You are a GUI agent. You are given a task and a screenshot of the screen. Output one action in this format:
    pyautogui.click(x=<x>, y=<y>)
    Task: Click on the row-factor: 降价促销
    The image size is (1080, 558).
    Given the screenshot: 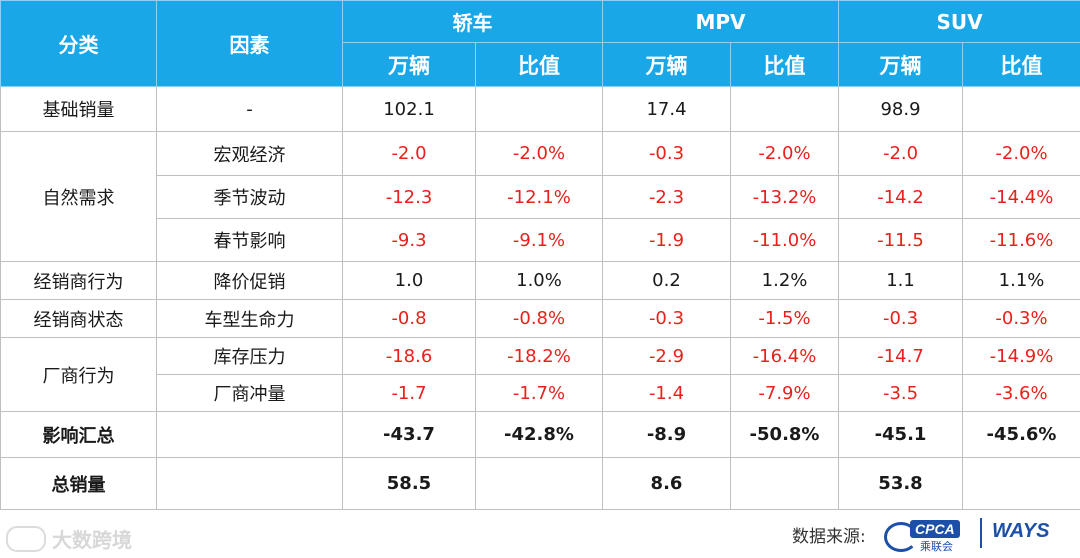 What is the action you would take?
    pyautogui.click(x=249, y=280)
    